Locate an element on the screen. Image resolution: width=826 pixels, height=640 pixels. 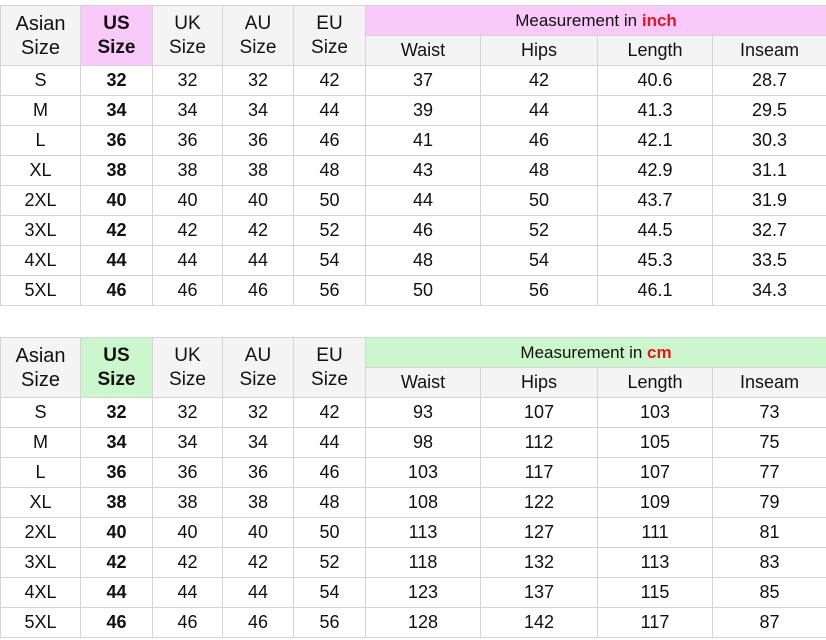
cell: XL is located at coordinates (40, 170).